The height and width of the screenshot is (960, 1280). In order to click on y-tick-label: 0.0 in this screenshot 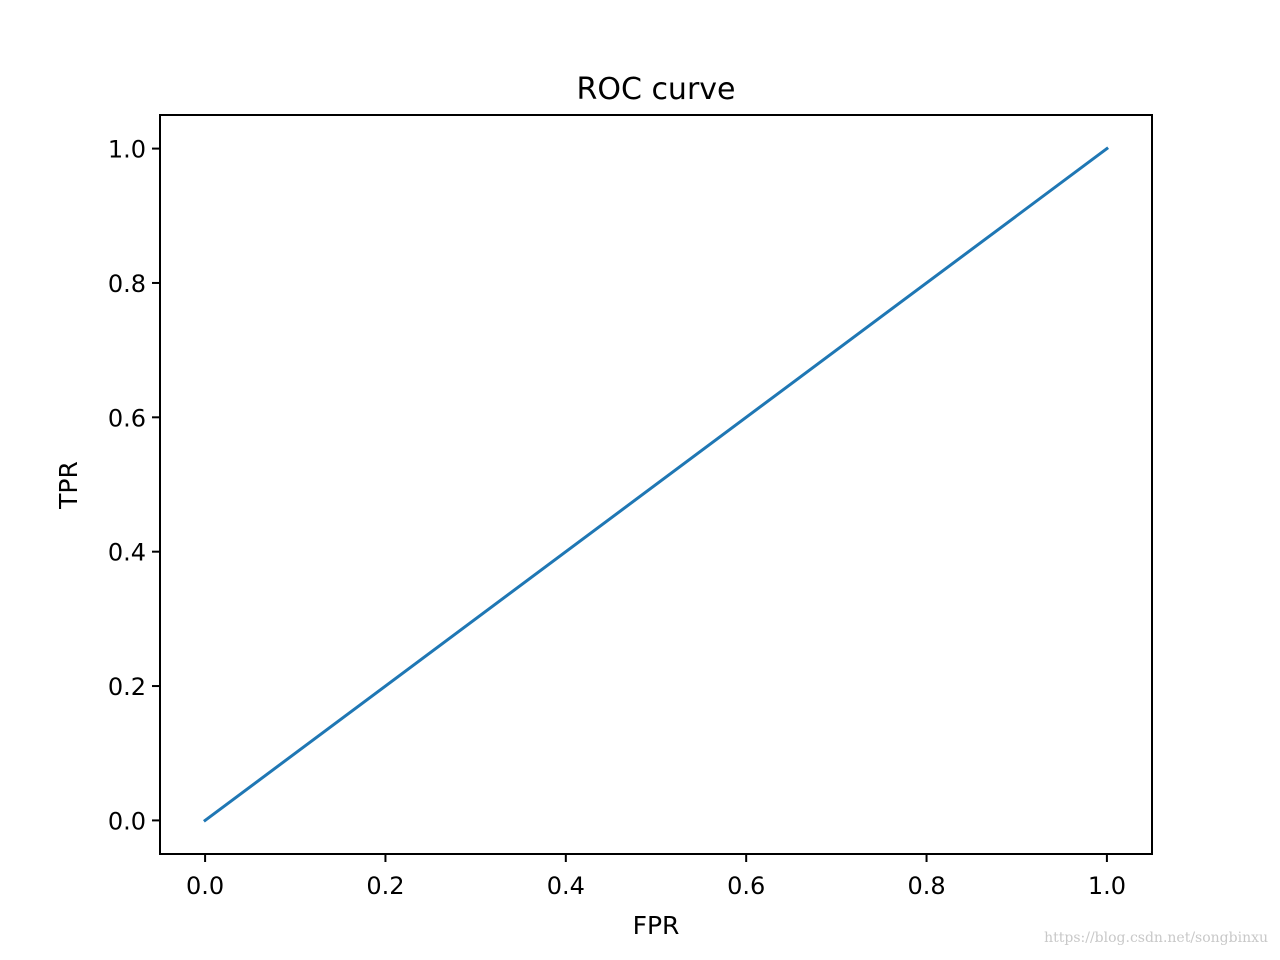, I will do `click(127, 821)`.